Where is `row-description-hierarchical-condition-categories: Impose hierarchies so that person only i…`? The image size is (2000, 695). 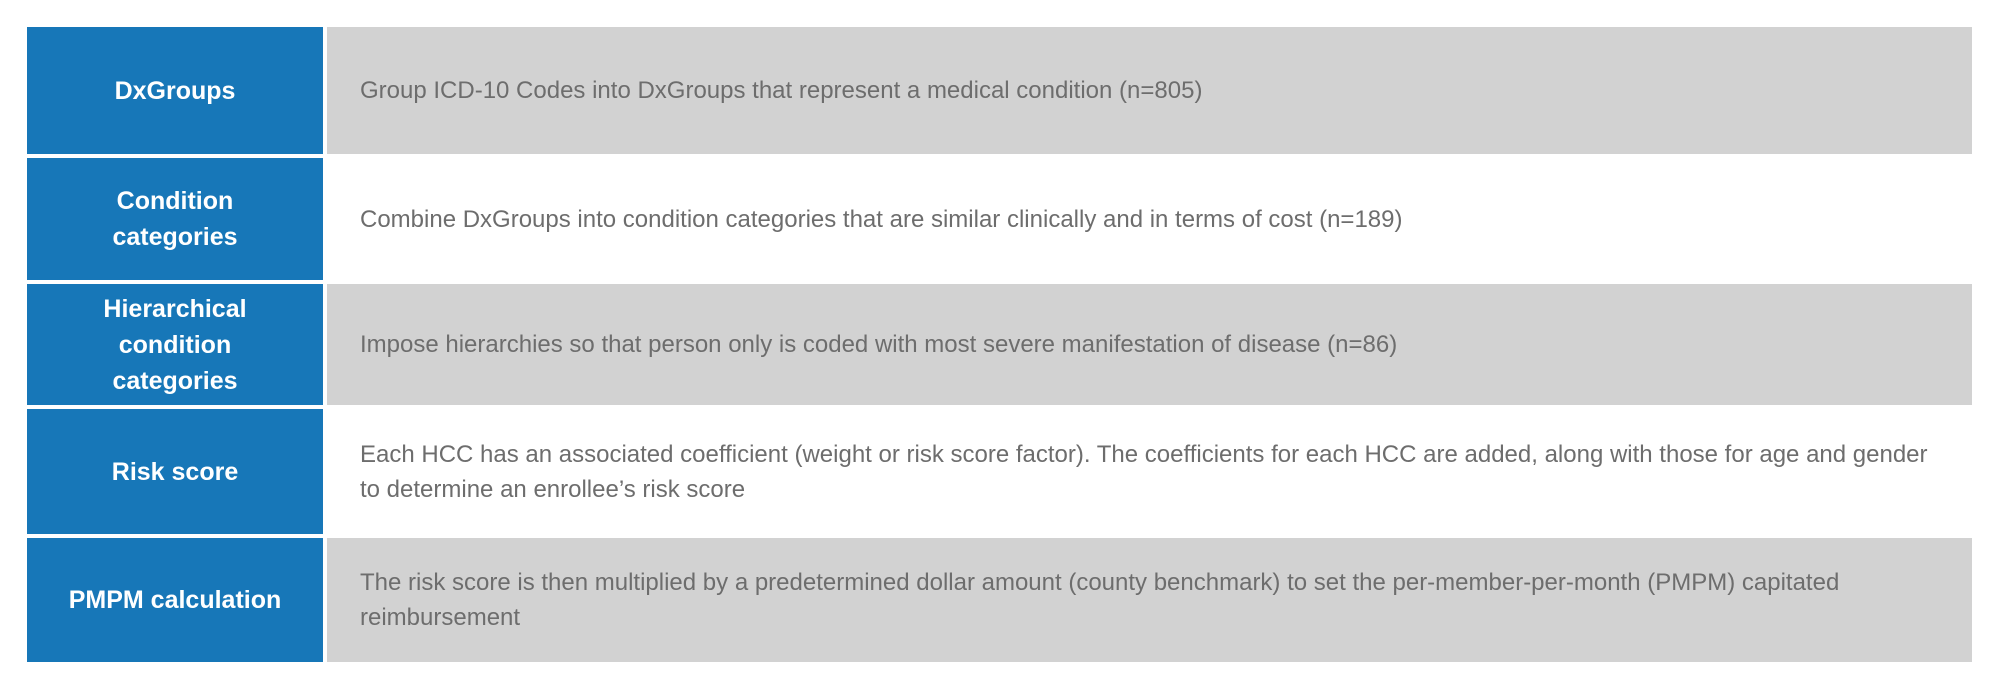
row-description-hierarchical-condition-categories: Impose hierarchies so that person only i… is located at coordinates (1149, 344).